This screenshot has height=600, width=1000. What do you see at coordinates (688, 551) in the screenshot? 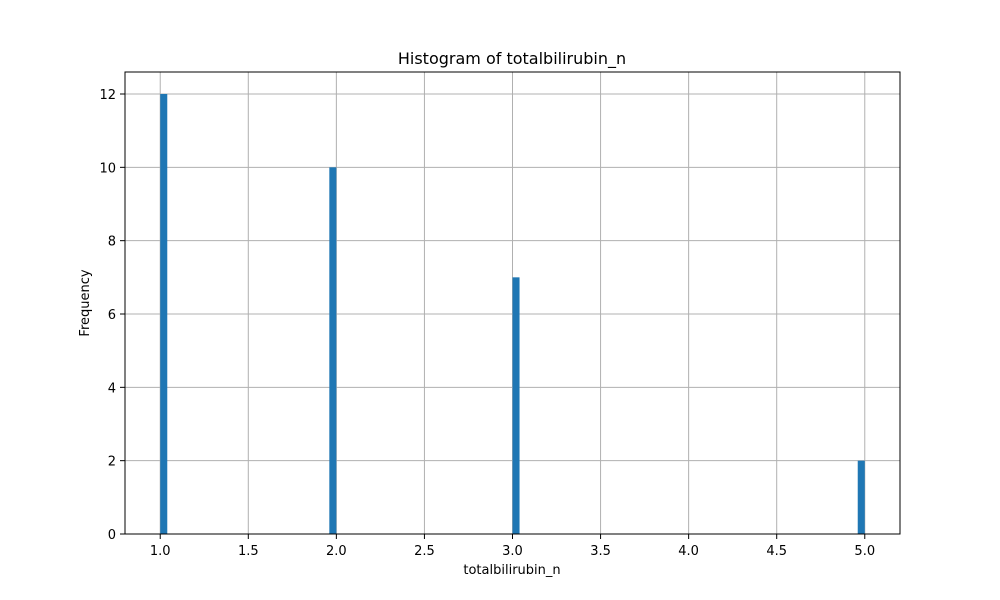
I see `x-tick-label: 4.0` at bounding box center [688, 551].